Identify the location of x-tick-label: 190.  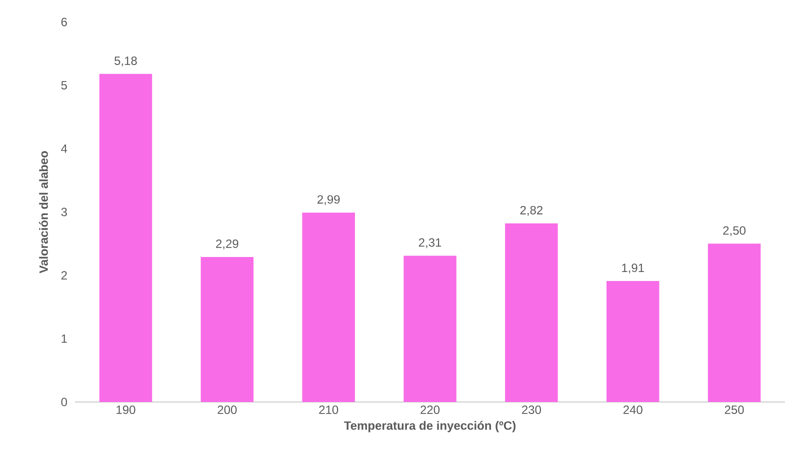
(126, 410).